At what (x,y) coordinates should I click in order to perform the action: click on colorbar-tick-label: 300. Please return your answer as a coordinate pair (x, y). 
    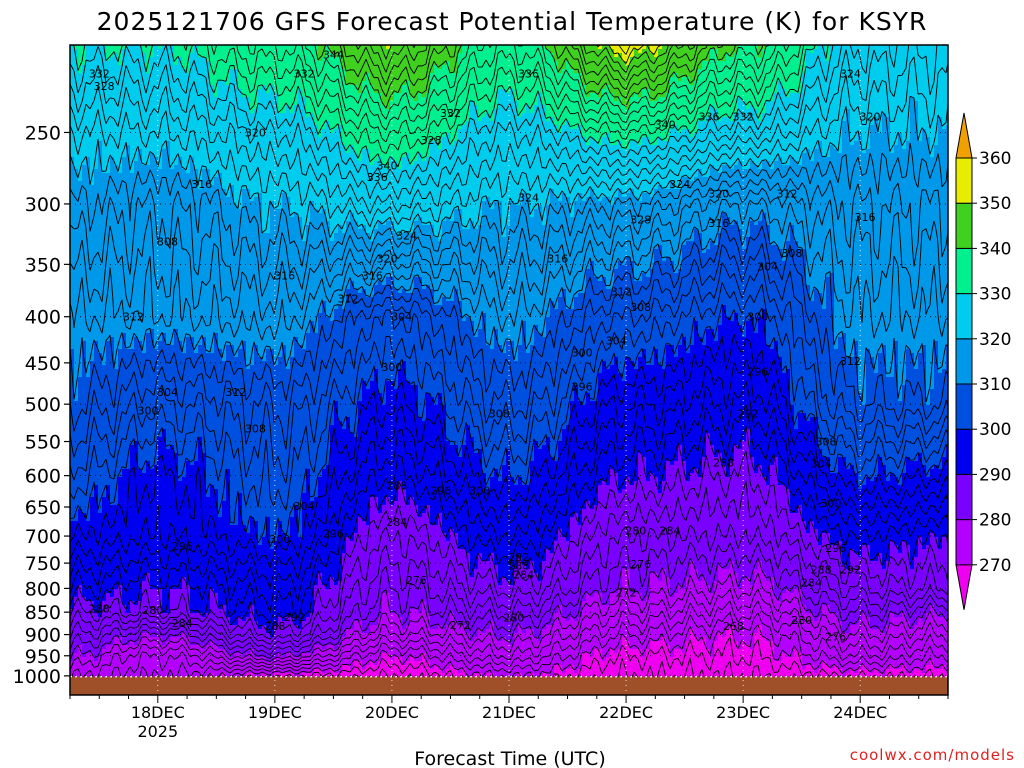
    Looking at the image, I should click on (995, 430).